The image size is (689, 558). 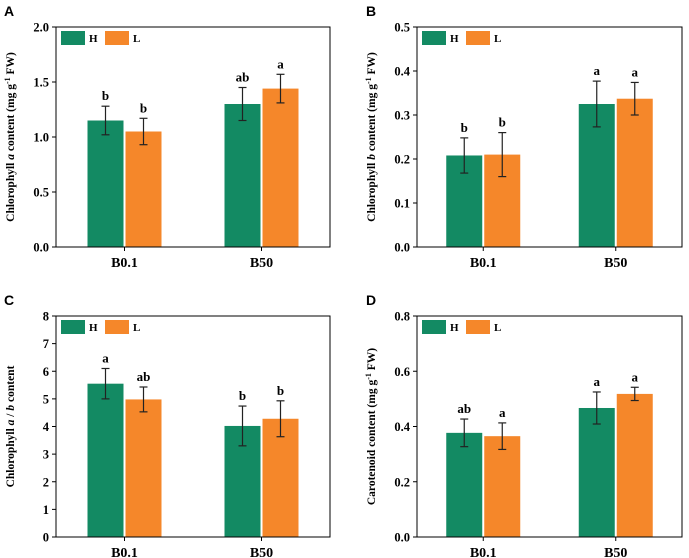 What do you see at coordinates (402, 317) in the screenshot?
I see `y-tick-label: 0.8` at bounding box center [402, 317].